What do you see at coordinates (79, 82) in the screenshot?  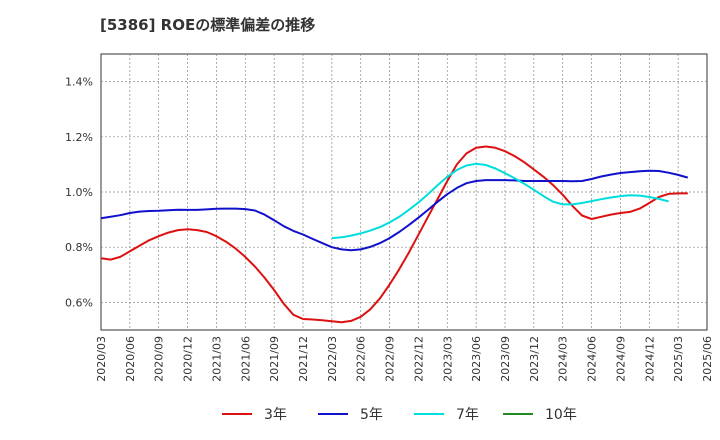 I see `y-tick-label: 1.4%` at bounding box center [79, 82].